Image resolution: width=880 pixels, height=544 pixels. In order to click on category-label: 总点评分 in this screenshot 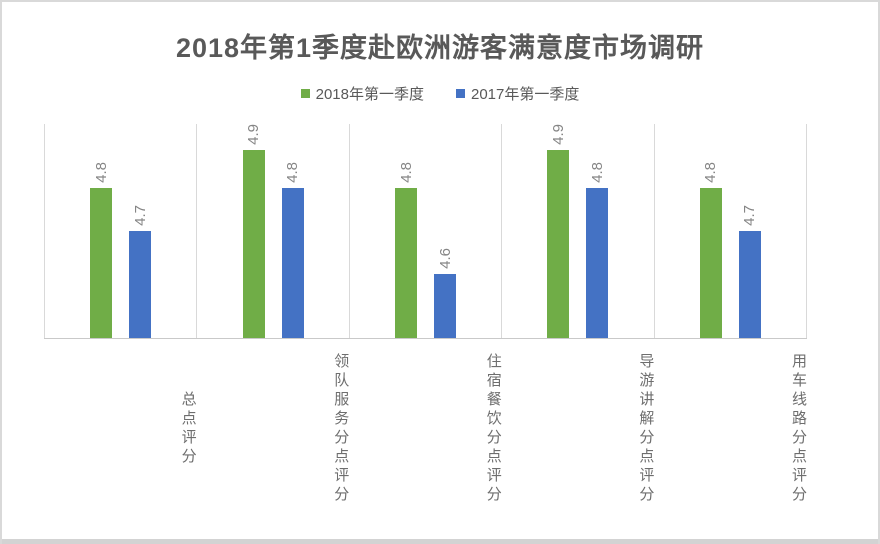, I will do `click(188, 429)`.